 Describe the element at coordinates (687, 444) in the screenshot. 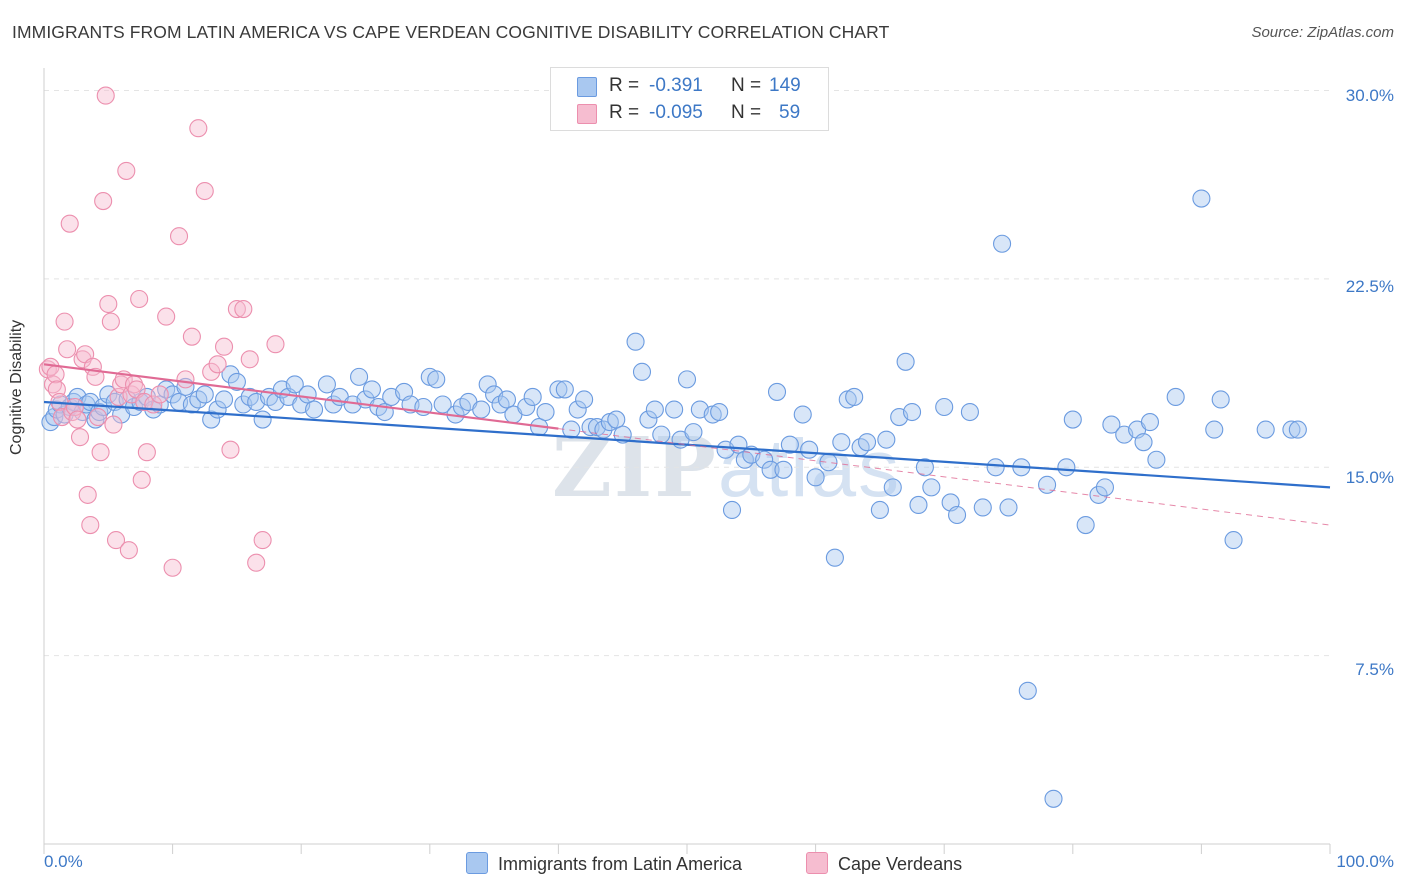

I see `trend-line-latin-america` at that location.